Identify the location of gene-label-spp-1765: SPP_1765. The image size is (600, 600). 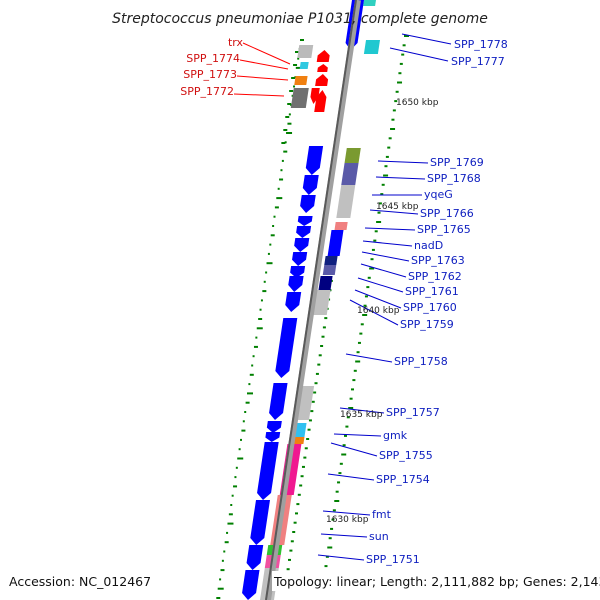
(444, 229).